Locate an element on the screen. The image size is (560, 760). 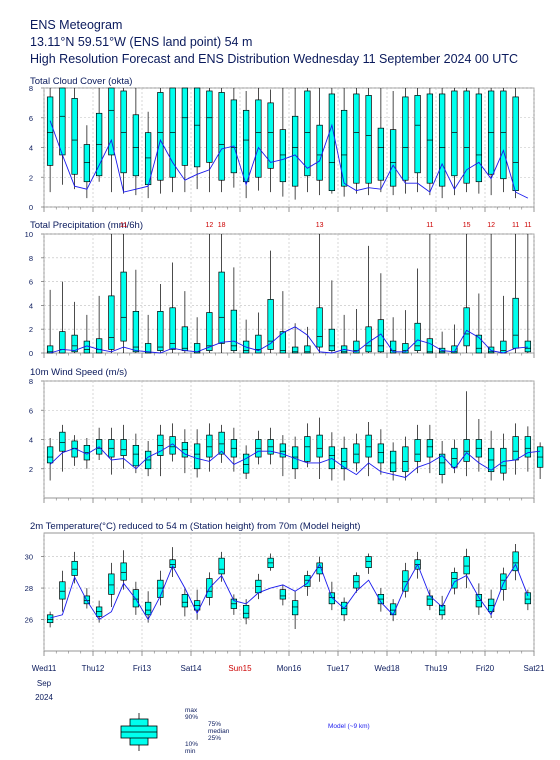
legend-min: min is located at coordinates (190, 751).